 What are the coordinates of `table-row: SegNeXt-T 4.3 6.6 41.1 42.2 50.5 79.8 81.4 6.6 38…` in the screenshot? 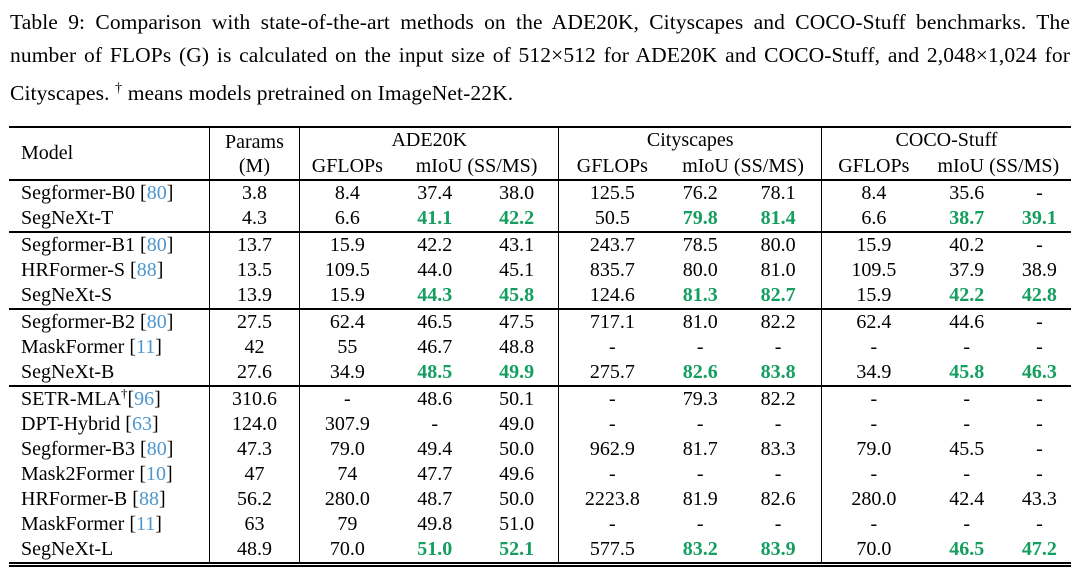 It's located at (540, 219).